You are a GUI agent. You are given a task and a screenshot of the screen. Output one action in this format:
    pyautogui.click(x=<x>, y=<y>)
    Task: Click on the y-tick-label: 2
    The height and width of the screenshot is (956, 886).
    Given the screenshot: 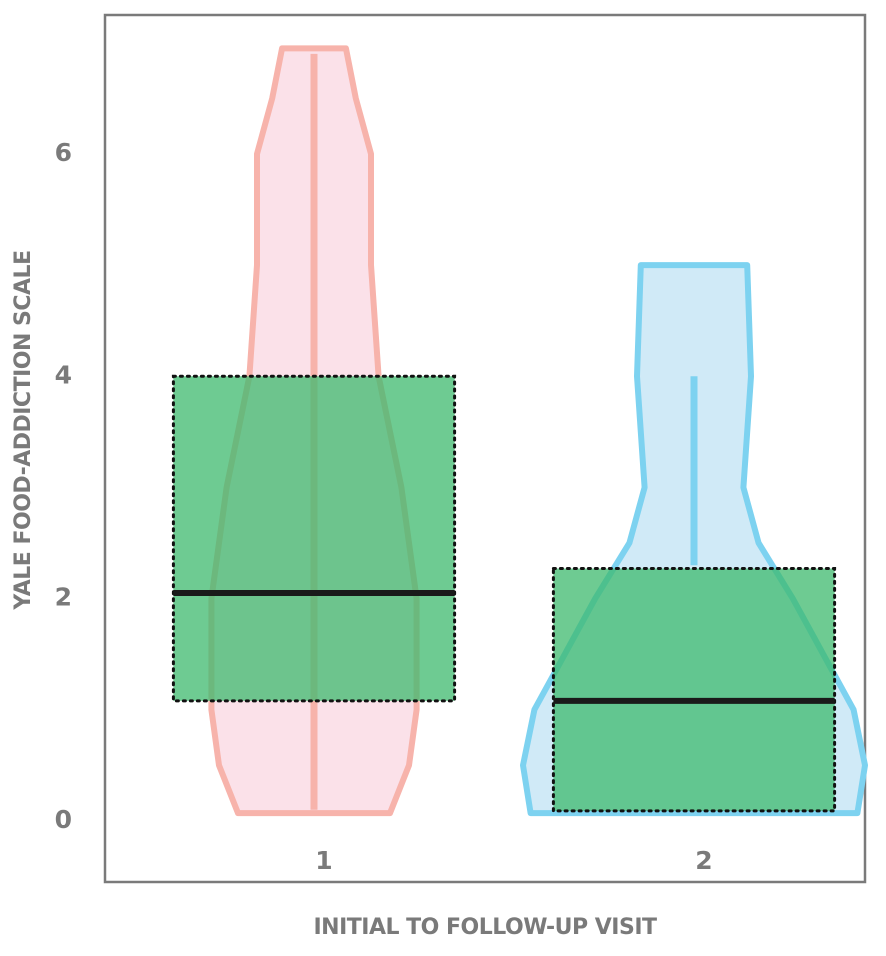 What is the action you would take?
    pyautogui.click(x=63, y=597)
    